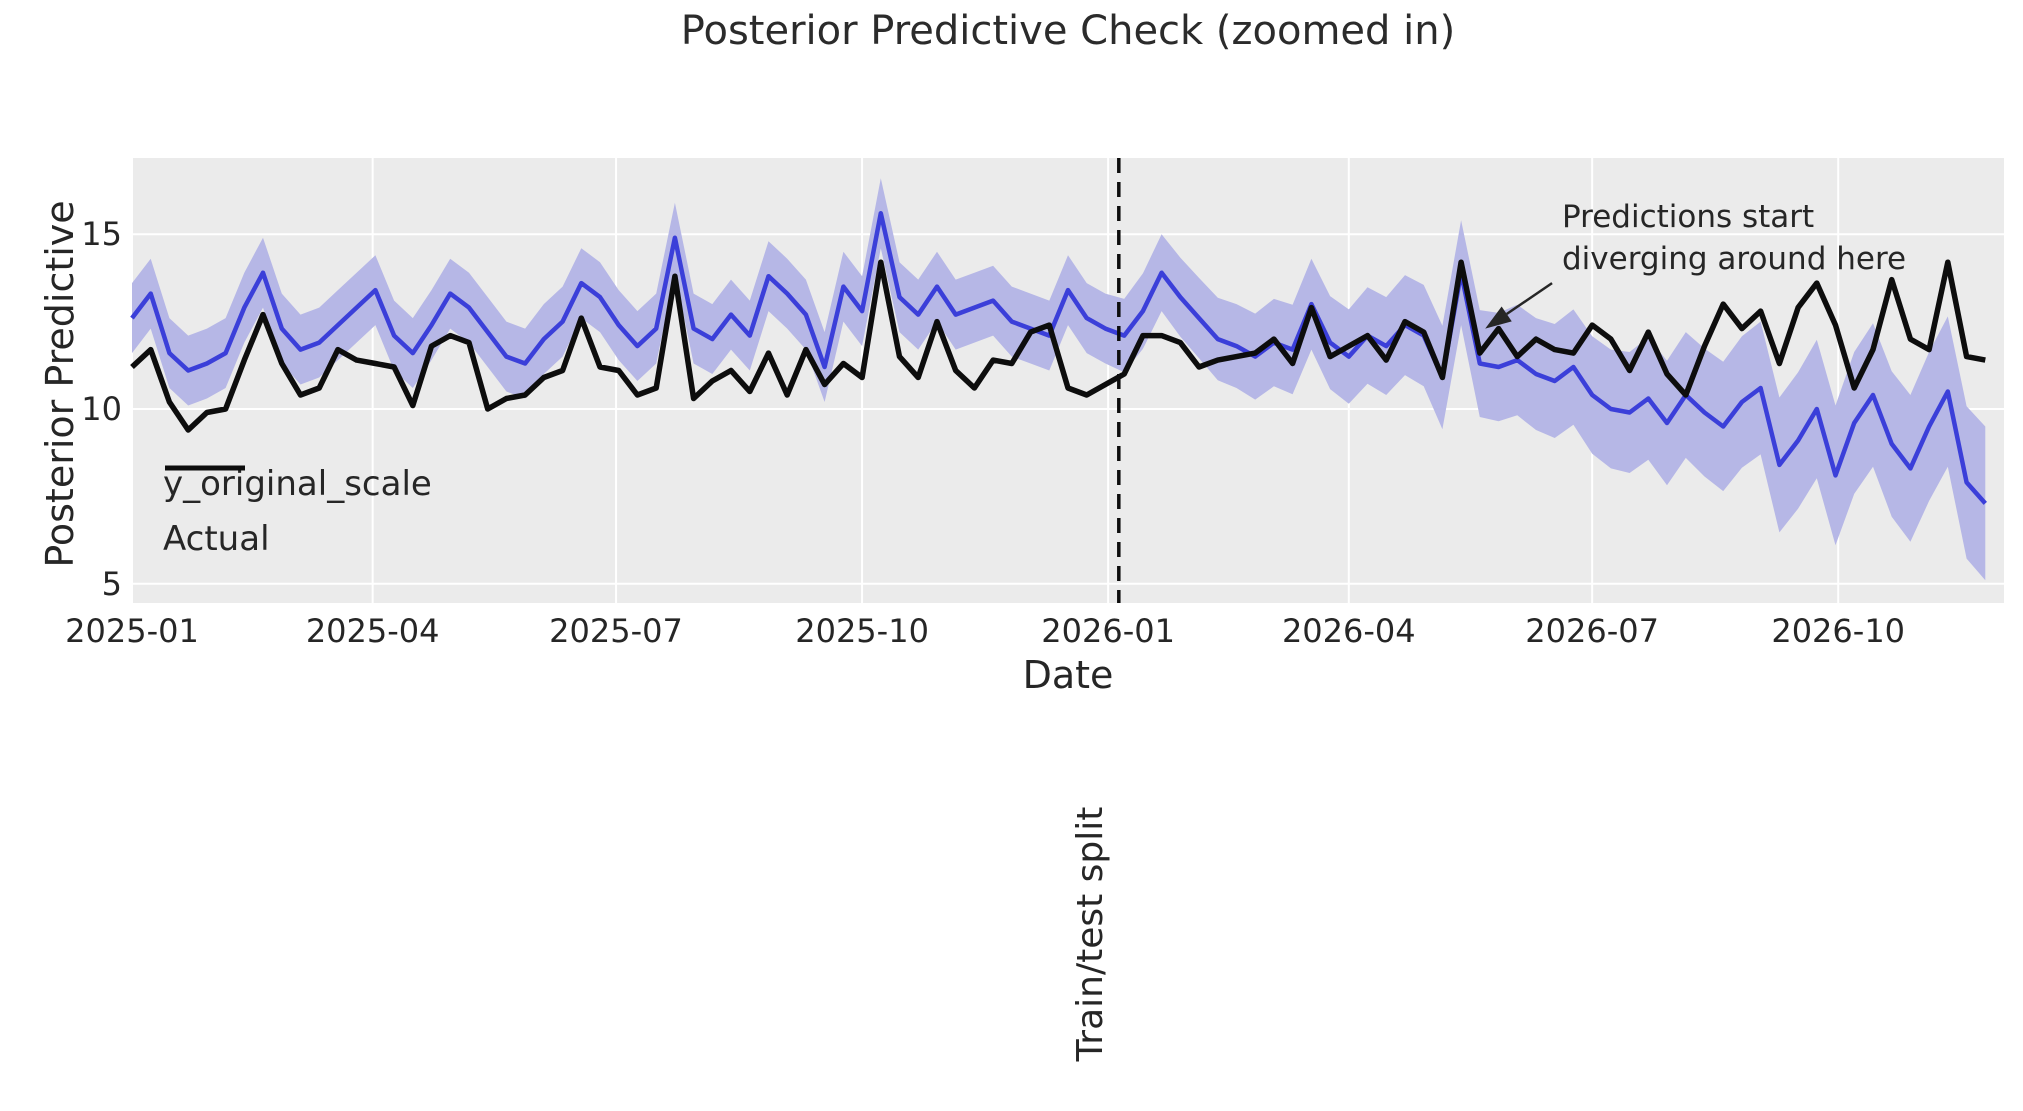 This screenshot has height=1111, width=2023. What do you see at coordinates (372, 631) in the screenshot?
I see `x-tick-label: 2025-04` at bounding box center [372, 631].